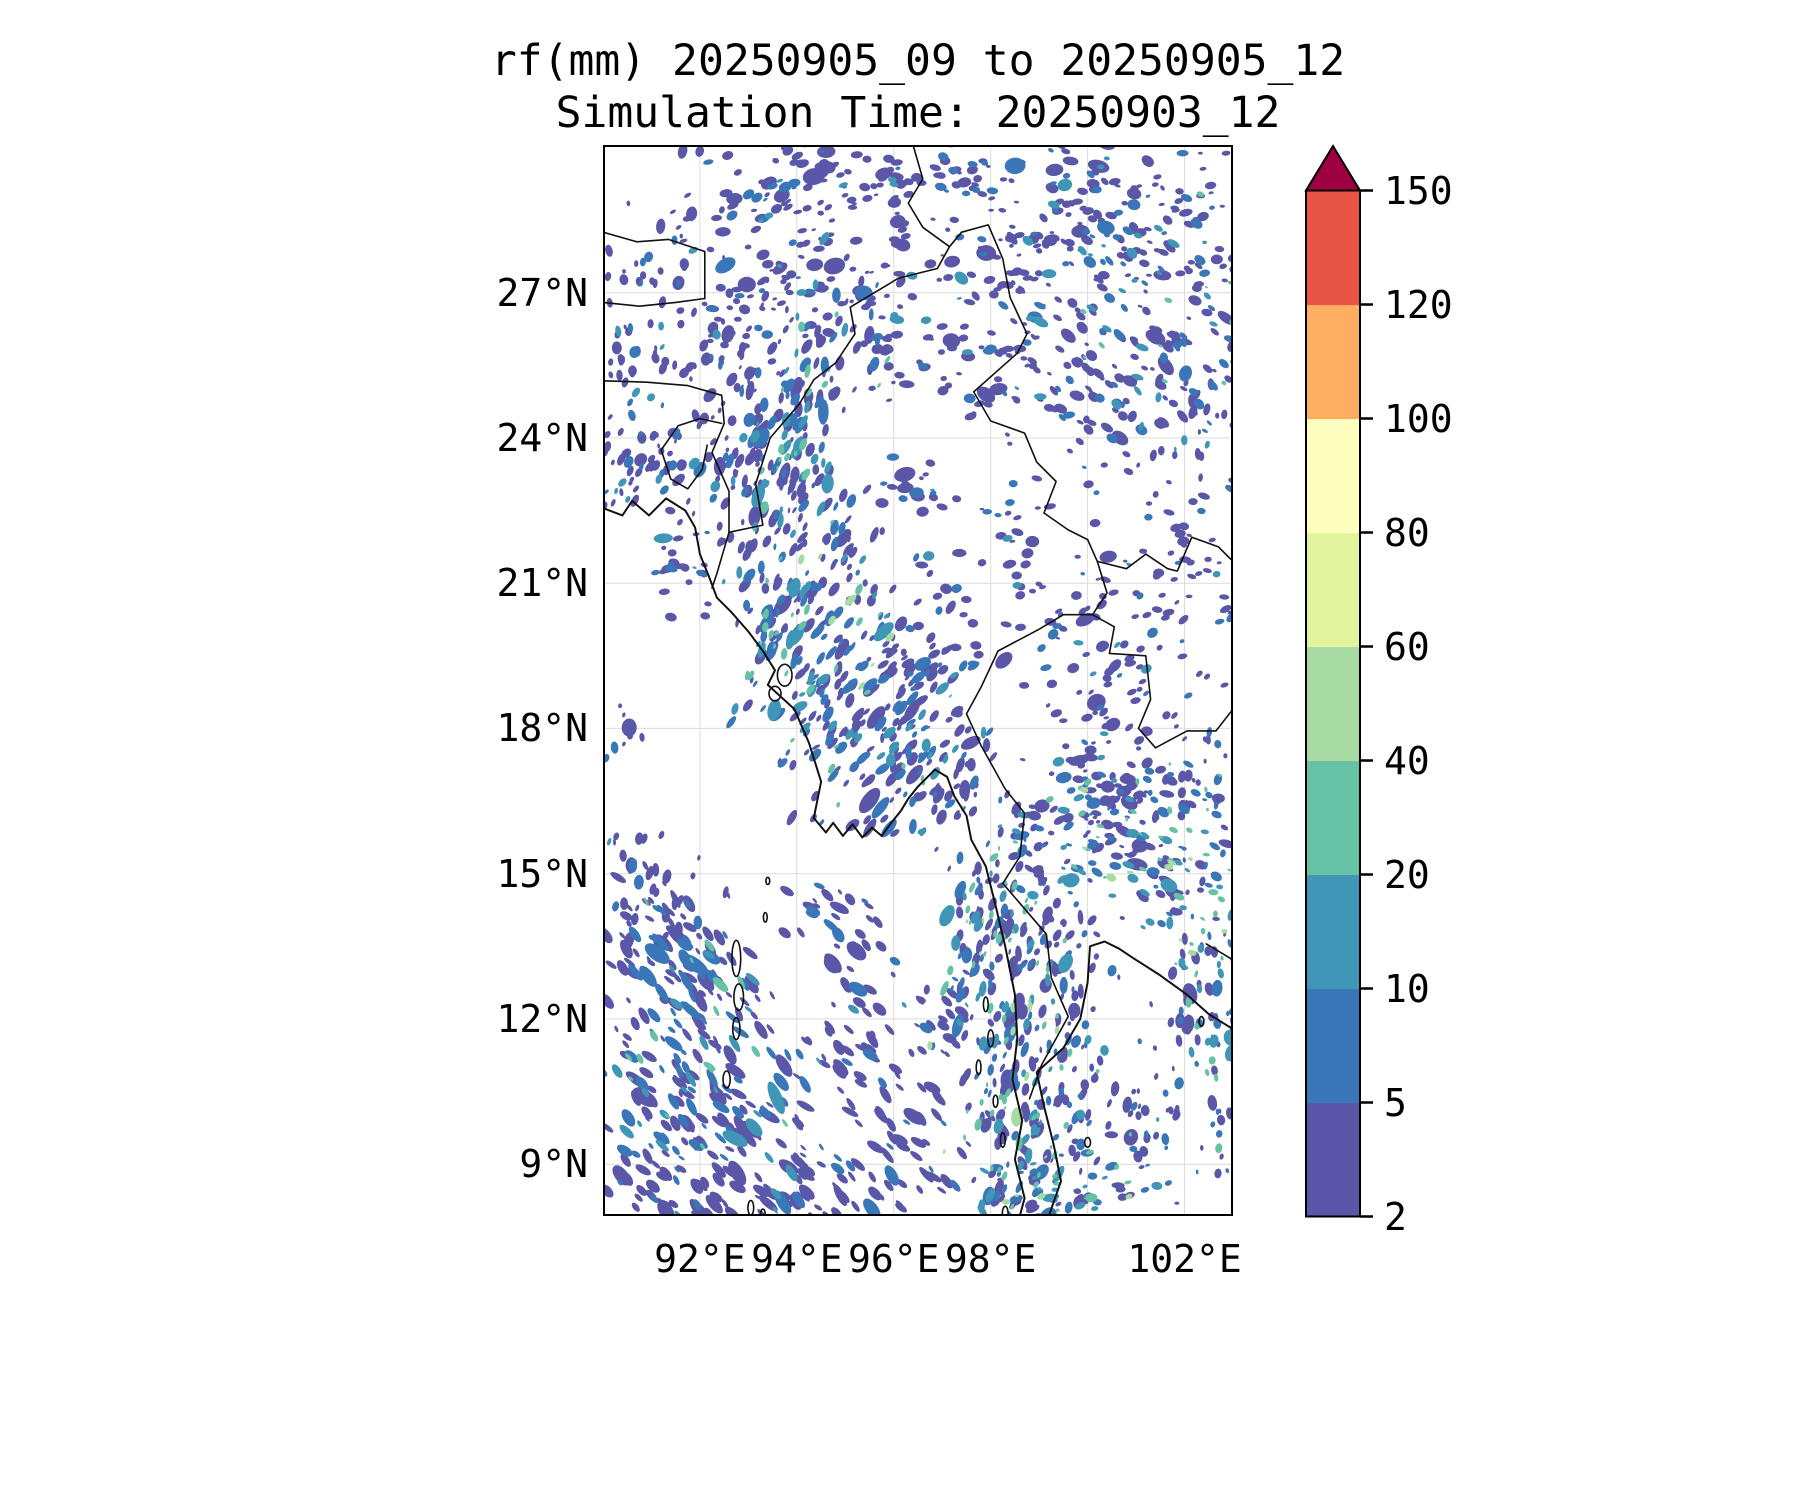 The width and height of the screenshot is (1800, 1500). Describe the element at coordinates (542, 1018) in the screenshot. I see `y-tick-label: 12°N` at that location.